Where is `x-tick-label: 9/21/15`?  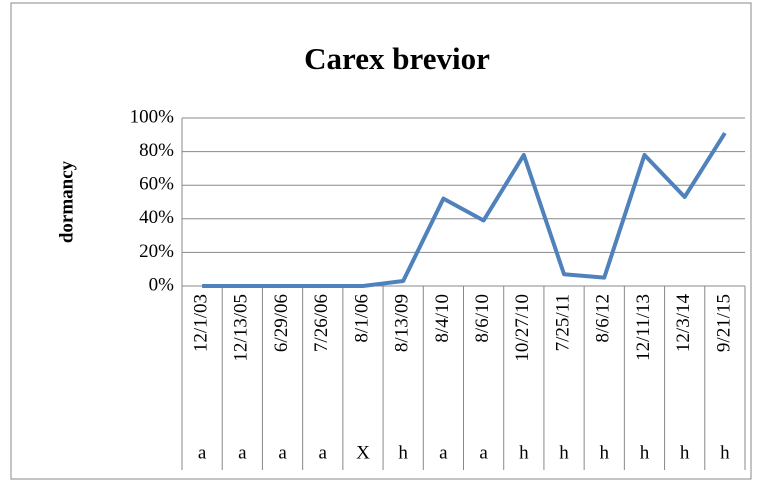 x-tick-label: 9/21/15 is located at coordinates (723, 323).